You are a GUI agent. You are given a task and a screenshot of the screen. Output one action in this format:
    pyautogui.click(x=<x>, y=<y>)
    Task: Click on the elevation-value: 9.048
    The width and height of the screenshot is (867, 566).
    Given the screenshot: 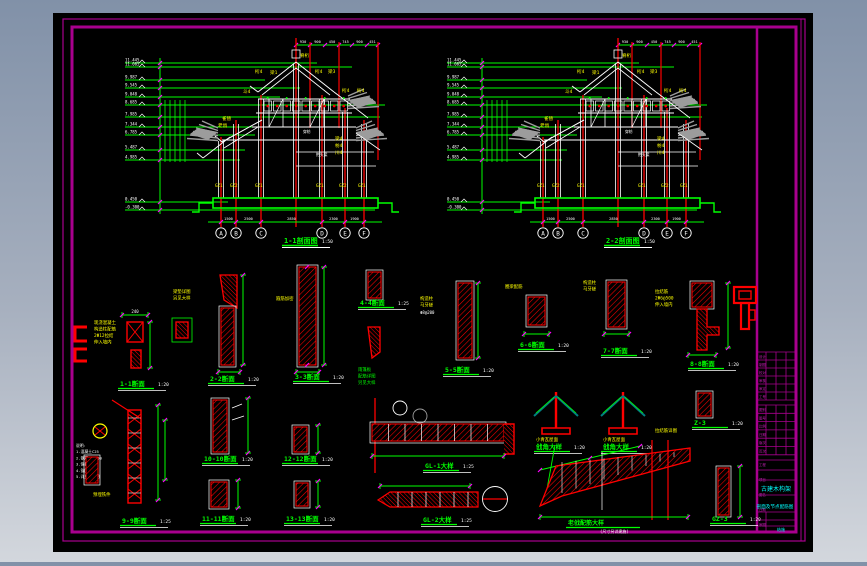 What is the action you would take?
    pyautogui.click(x=453, y=94)
    